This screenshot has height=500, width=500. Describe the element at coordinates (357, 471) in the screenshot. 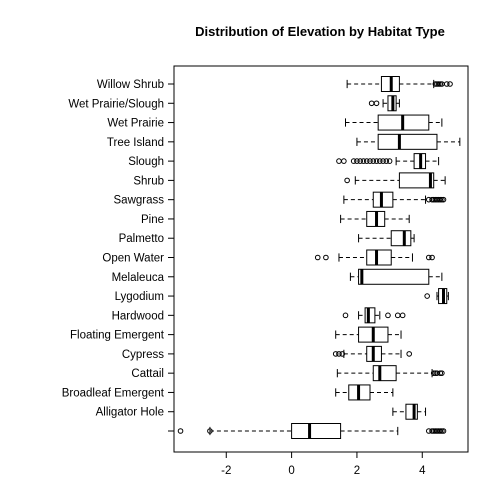

I see `x-tick-label: 2` at that location.